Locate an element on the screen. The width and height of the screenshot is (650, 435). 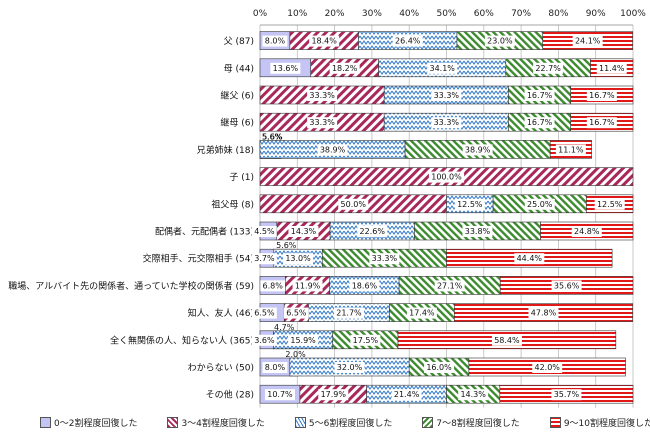
category-label: 継母 (6) is located at coordinates (237, 123).